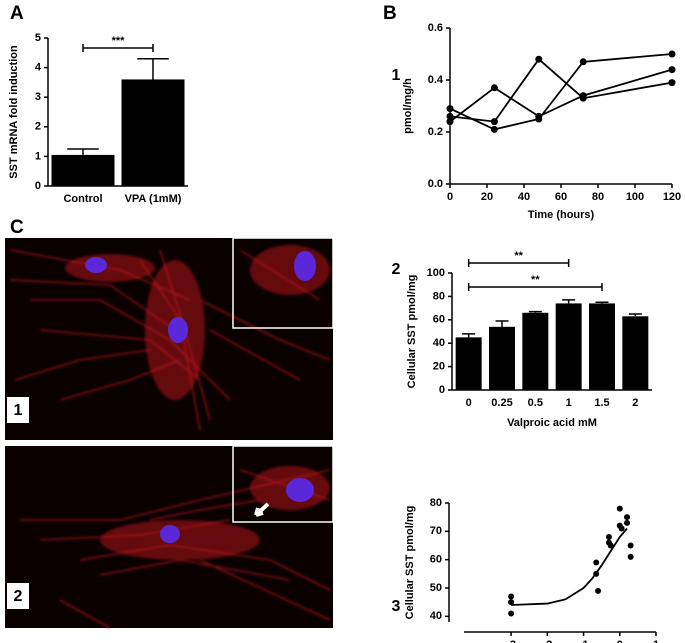 This screenshot has width=685, height=643. Describe the element at coordinates (38, 156) in the screenshot. I see `y-tick-label: 1` at that location.